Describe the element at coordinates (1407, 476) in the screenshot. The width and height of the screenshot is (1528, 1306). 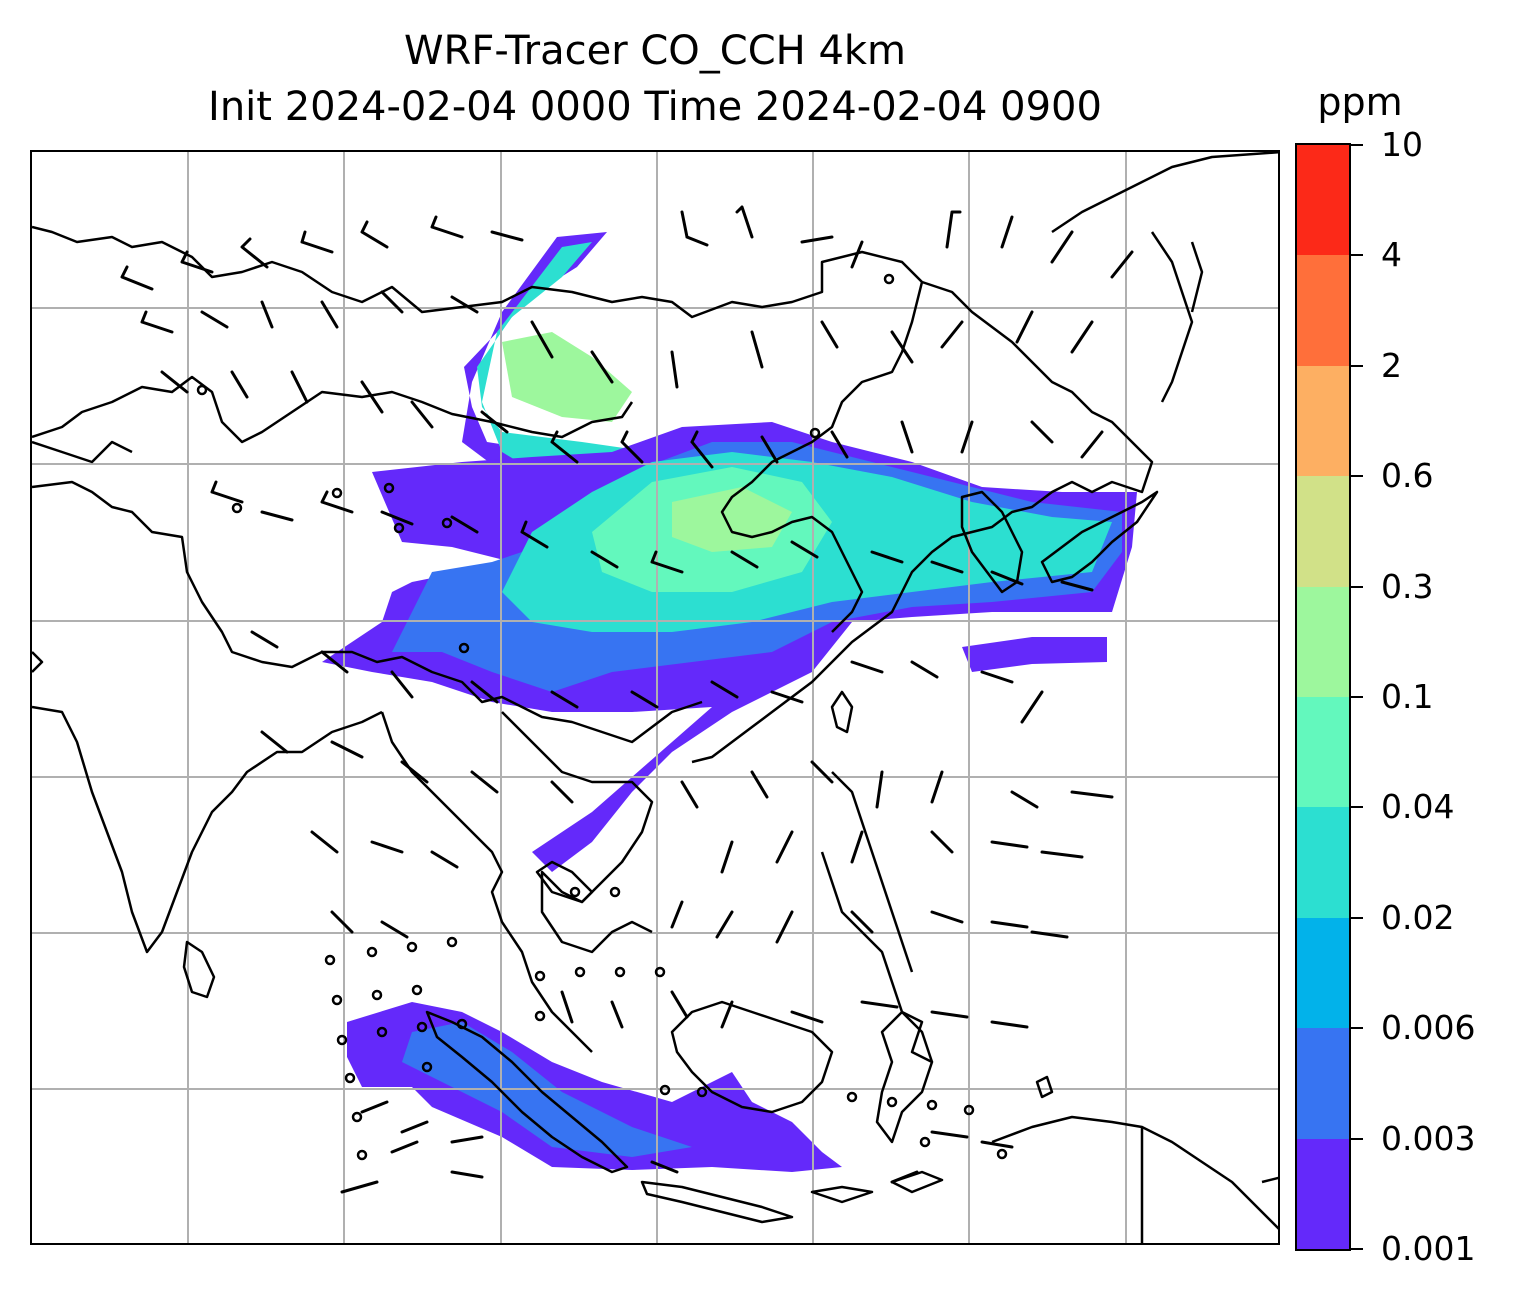
I see `colorbar-tick-label: 0.6` at that location.